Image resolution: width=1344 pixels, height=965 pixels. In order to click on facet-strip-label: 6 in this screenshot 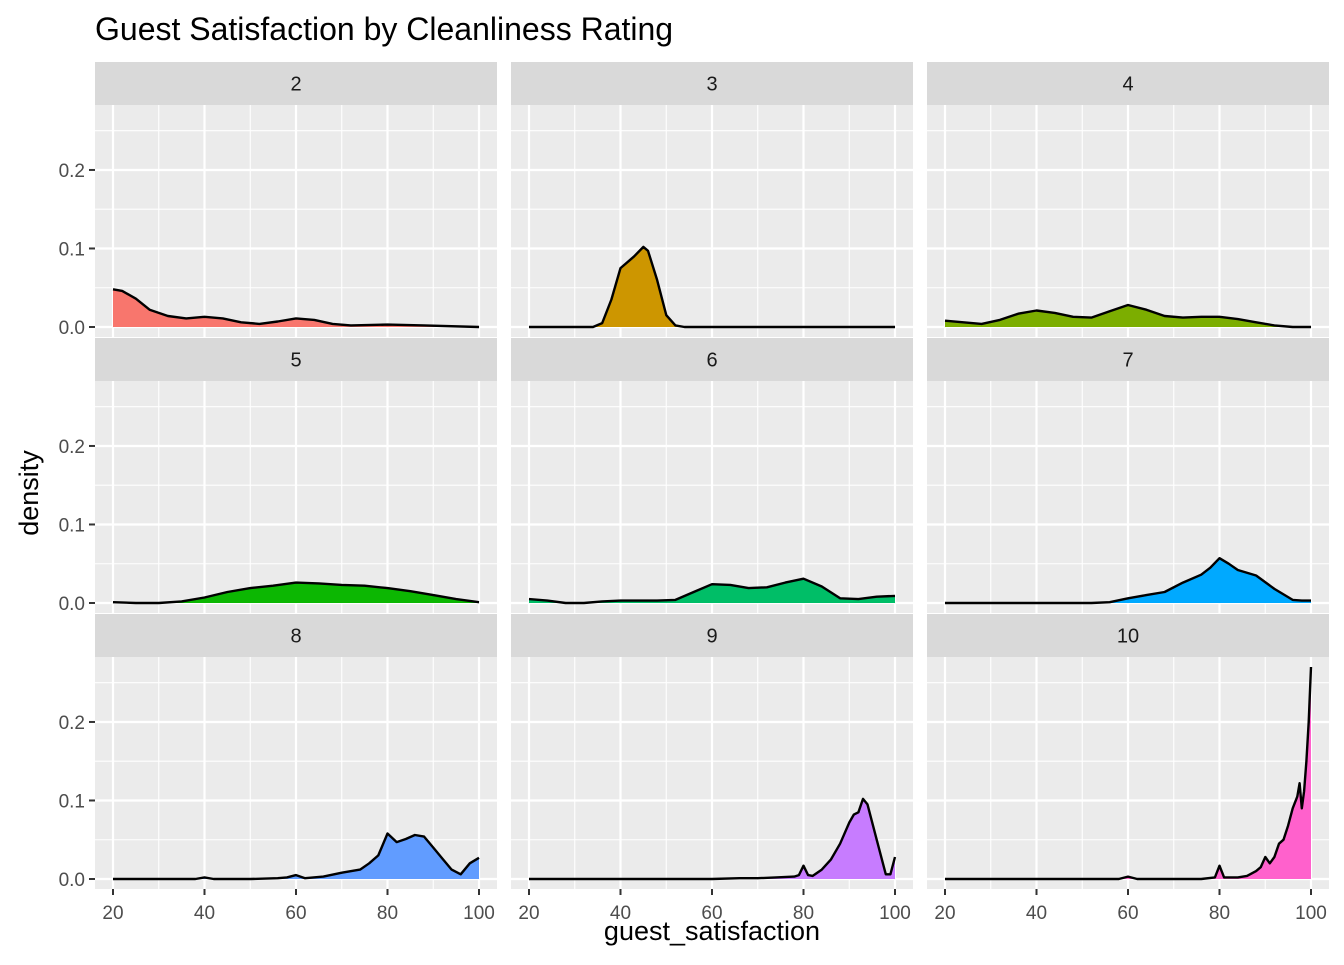, I will do `click(711, 361)`.